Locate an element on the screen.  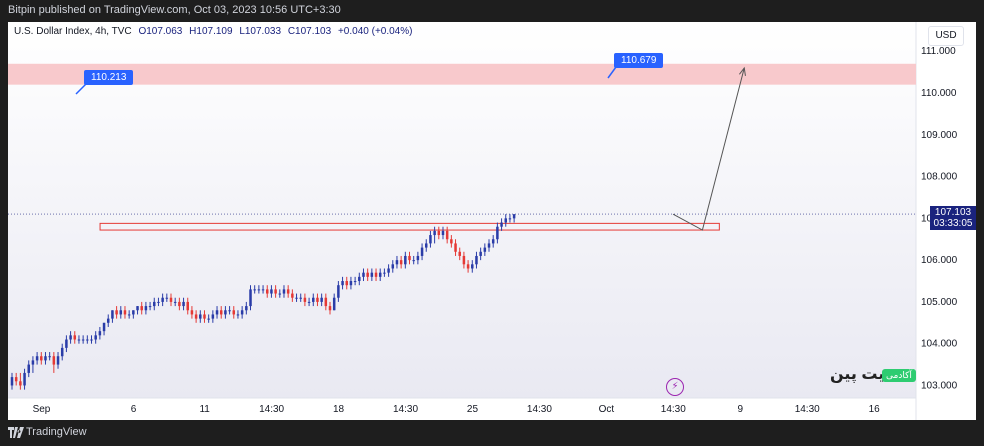
current-price-tag: 107.103 03:33:05 is located at coordinates (953, 218).